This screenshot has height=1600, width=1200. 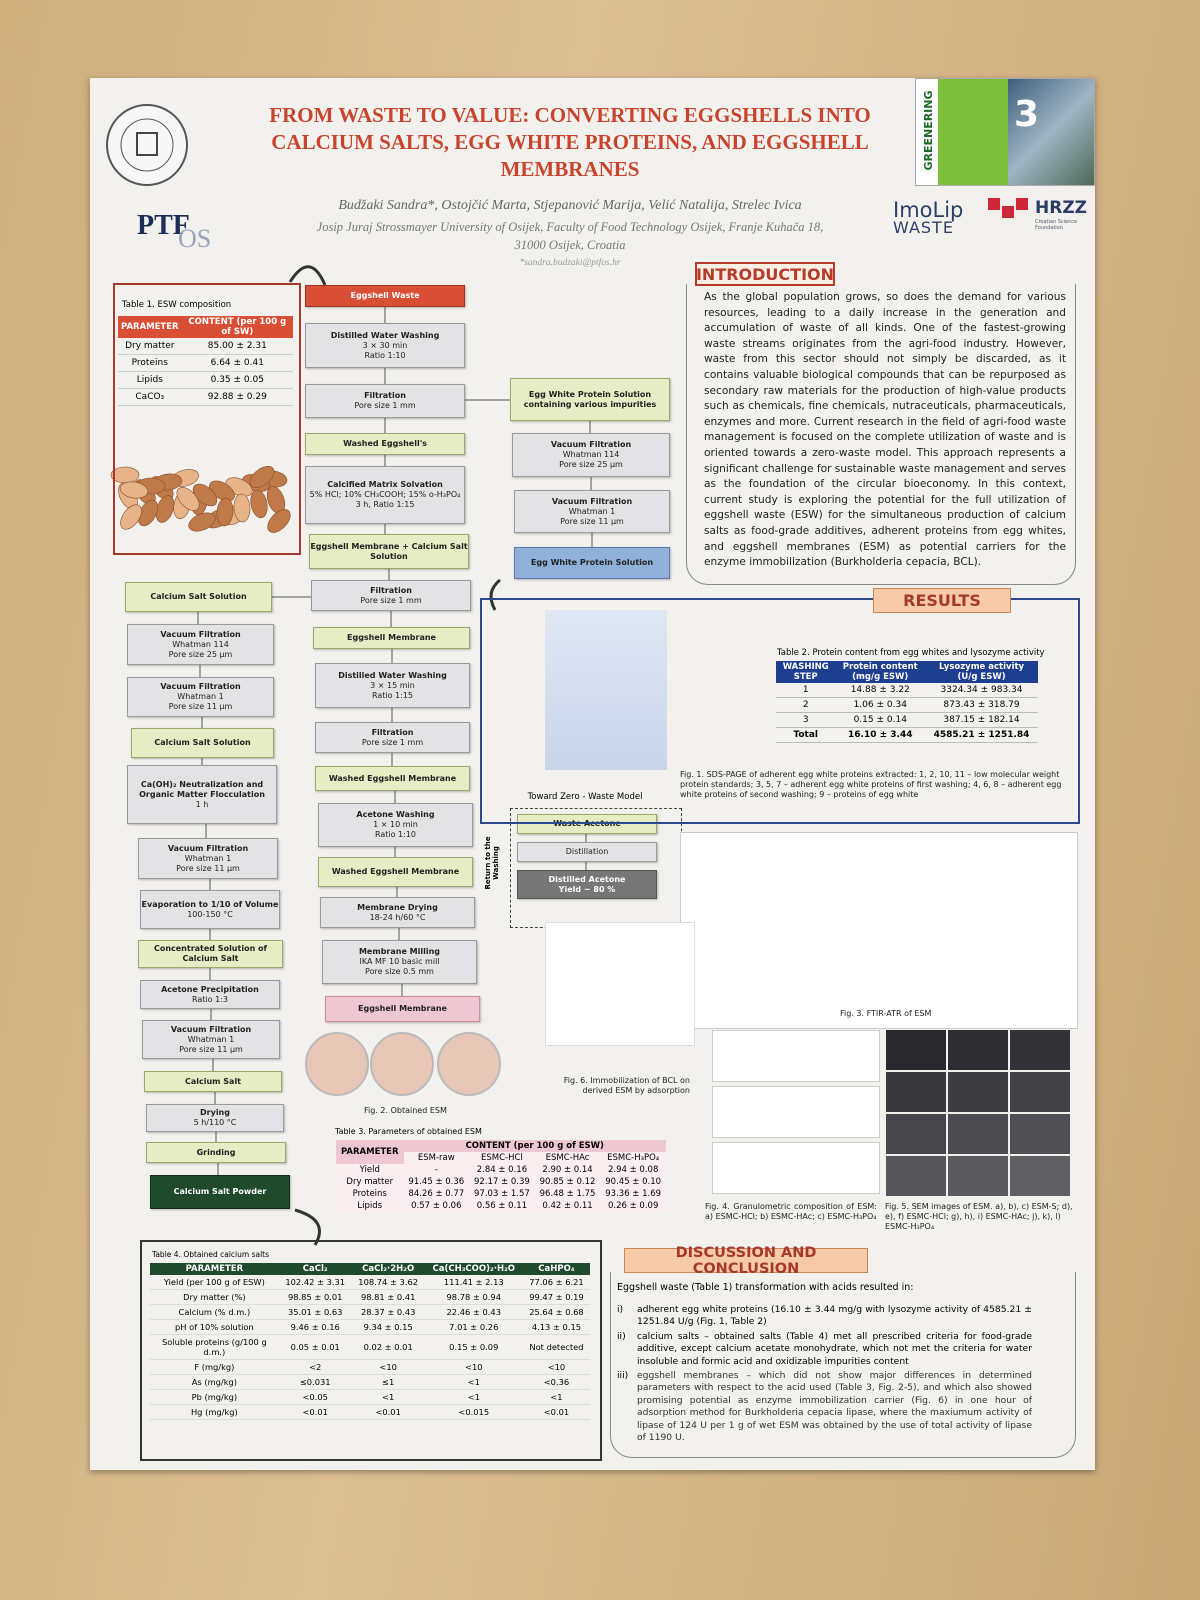 What do you see at coordinates (474, 1269) in the screenshot?
I see `table4-header-cell: Ca(CH₃COO)₂·H₂O` at bounding box center [474, 1269].